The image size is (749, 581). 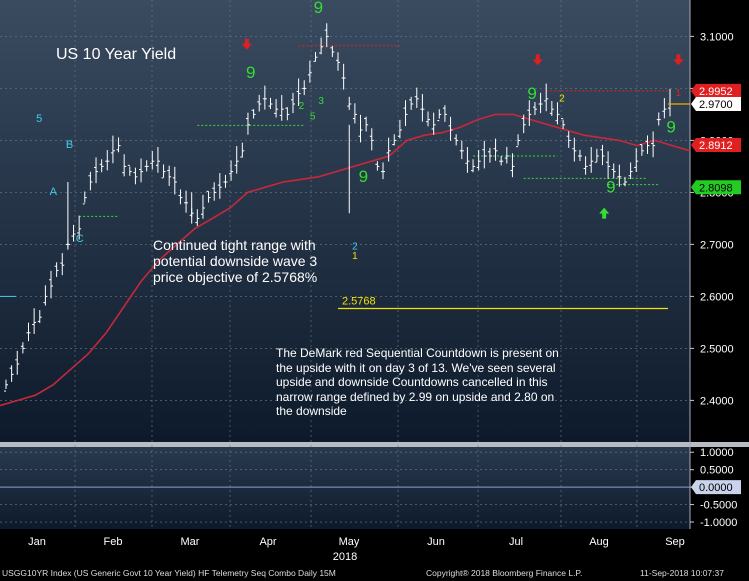 What do you see at coordinates (356, 549) in the screenshot?
I see `x-axis: Jan Feb Mar Apr May Jun Jul Aug Sep 2018` at bounding box center [356, 549].